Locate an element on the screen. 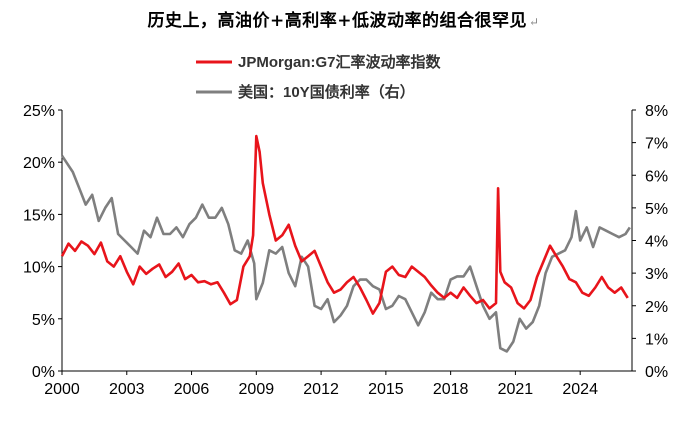 The image size is (687, 425). right-y-tick-label: 3% is located at coordinates (656, 274).